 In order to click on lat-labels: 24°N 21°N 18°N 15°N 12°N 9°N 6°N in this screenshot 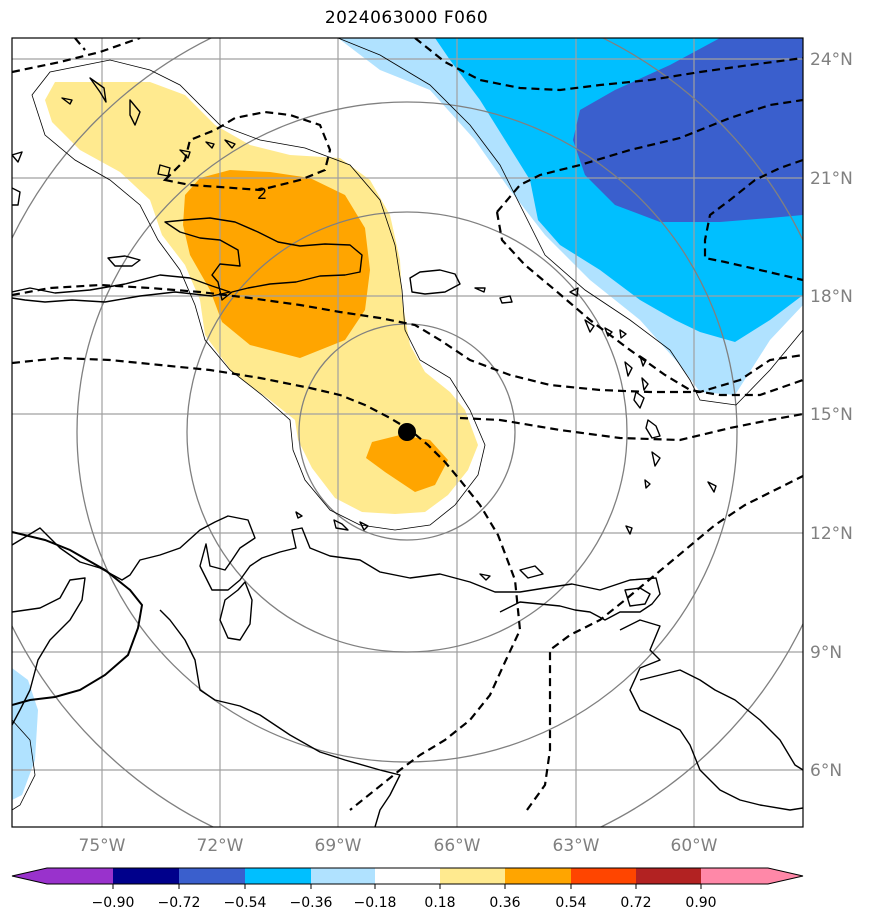, I will do `click(831, 415)`.